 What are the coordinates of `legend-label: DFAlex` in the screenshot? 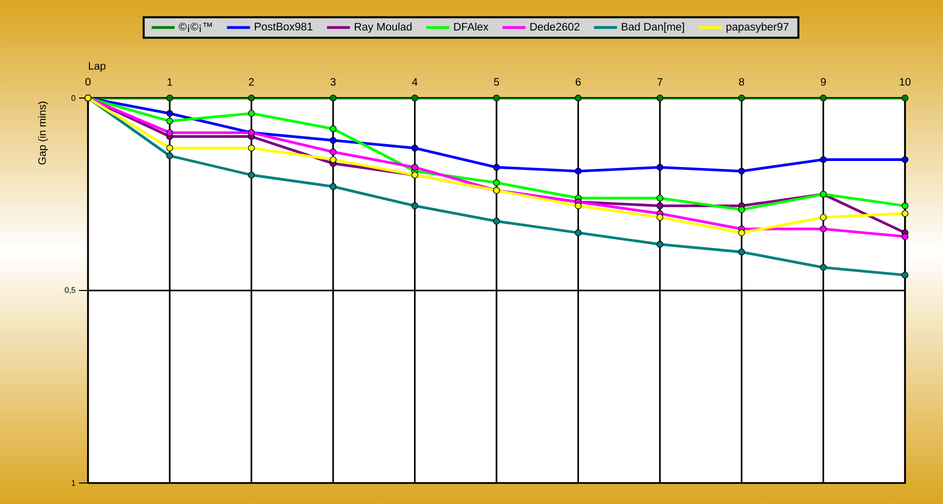 It's located at (471, 26).